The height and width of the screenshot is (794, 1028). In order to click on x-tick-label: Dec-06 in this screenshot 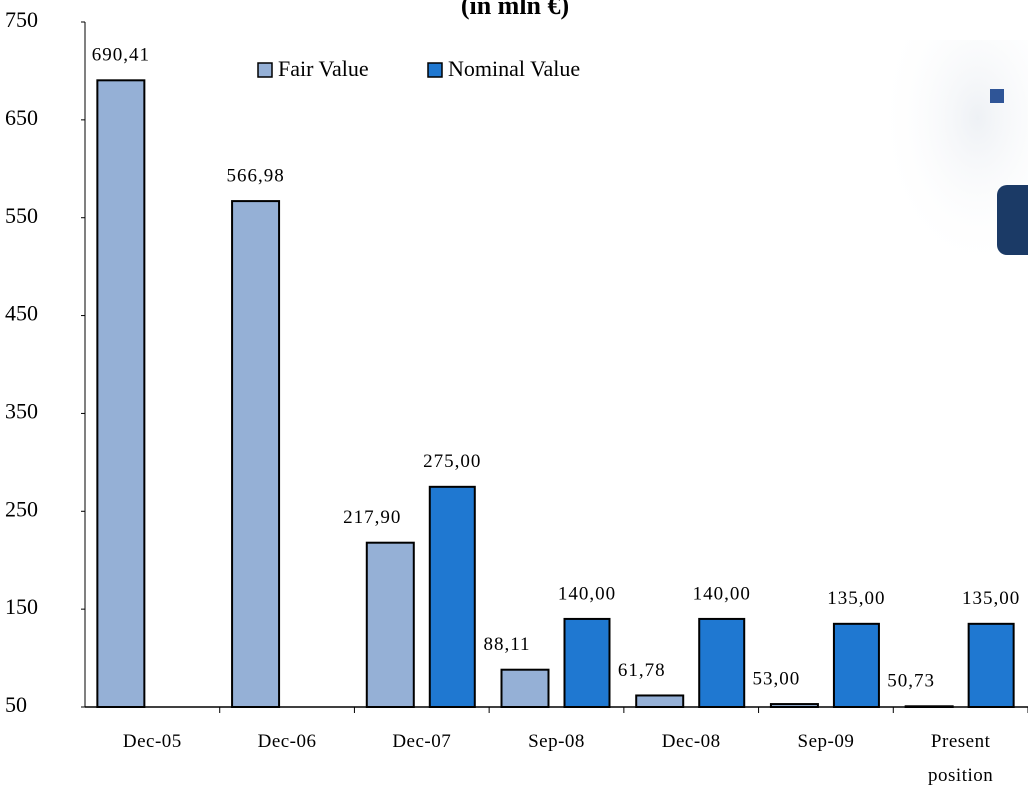, I will do `click(287, 741)`.